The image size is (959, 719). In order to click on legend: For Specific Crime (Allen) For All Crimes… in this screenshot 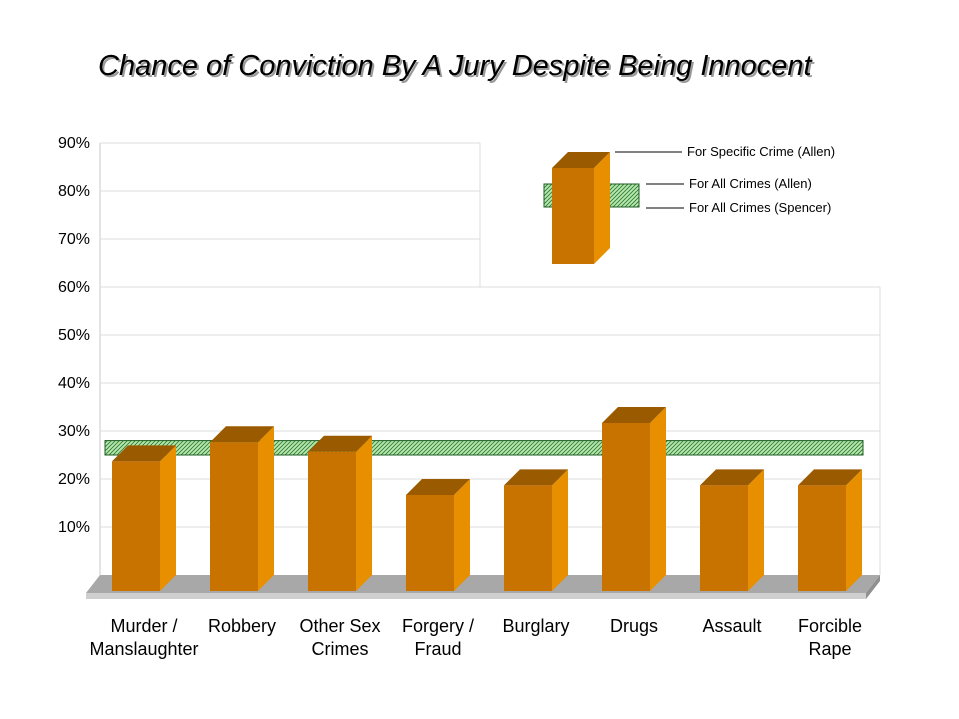, I will do `click(689, 204)`.